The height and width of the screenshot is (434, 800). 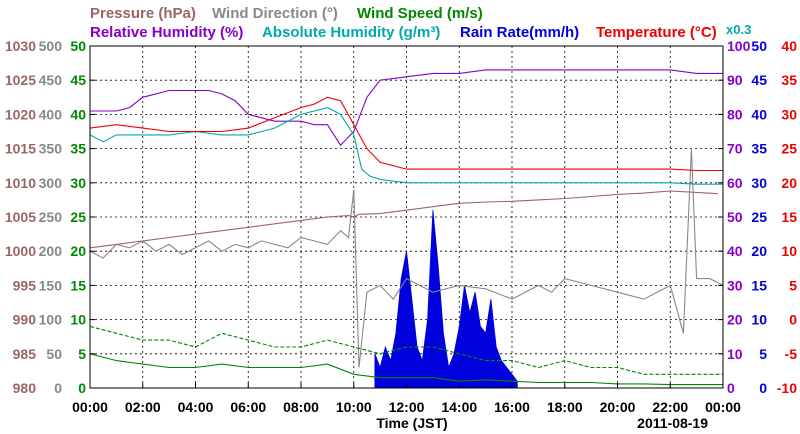 What do you see at coordinates (20, 80) in the screenshot?
I see `tick-label-pressure: 1025` at bounding box center [20, 80].